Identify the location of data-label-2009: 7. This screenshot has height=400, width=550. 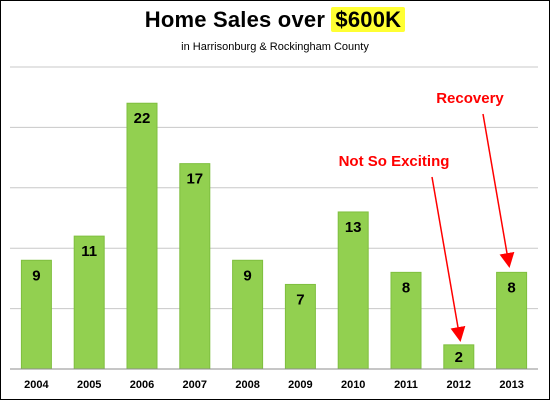
(300, 299).